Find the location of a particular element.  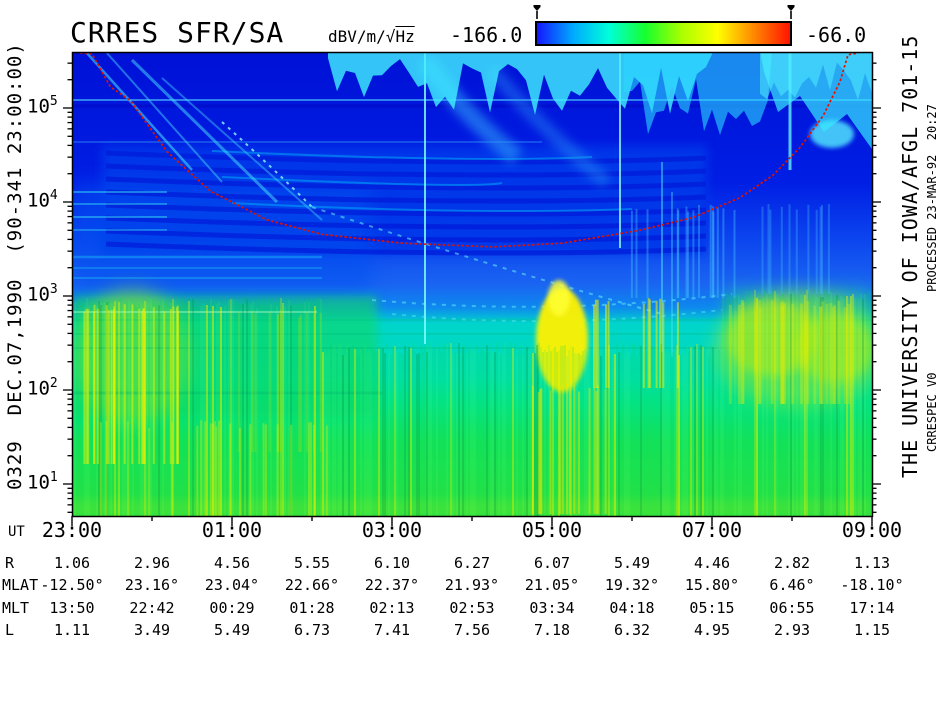

units-sqrt-hz: Hz is located at coordinates (405, 36).